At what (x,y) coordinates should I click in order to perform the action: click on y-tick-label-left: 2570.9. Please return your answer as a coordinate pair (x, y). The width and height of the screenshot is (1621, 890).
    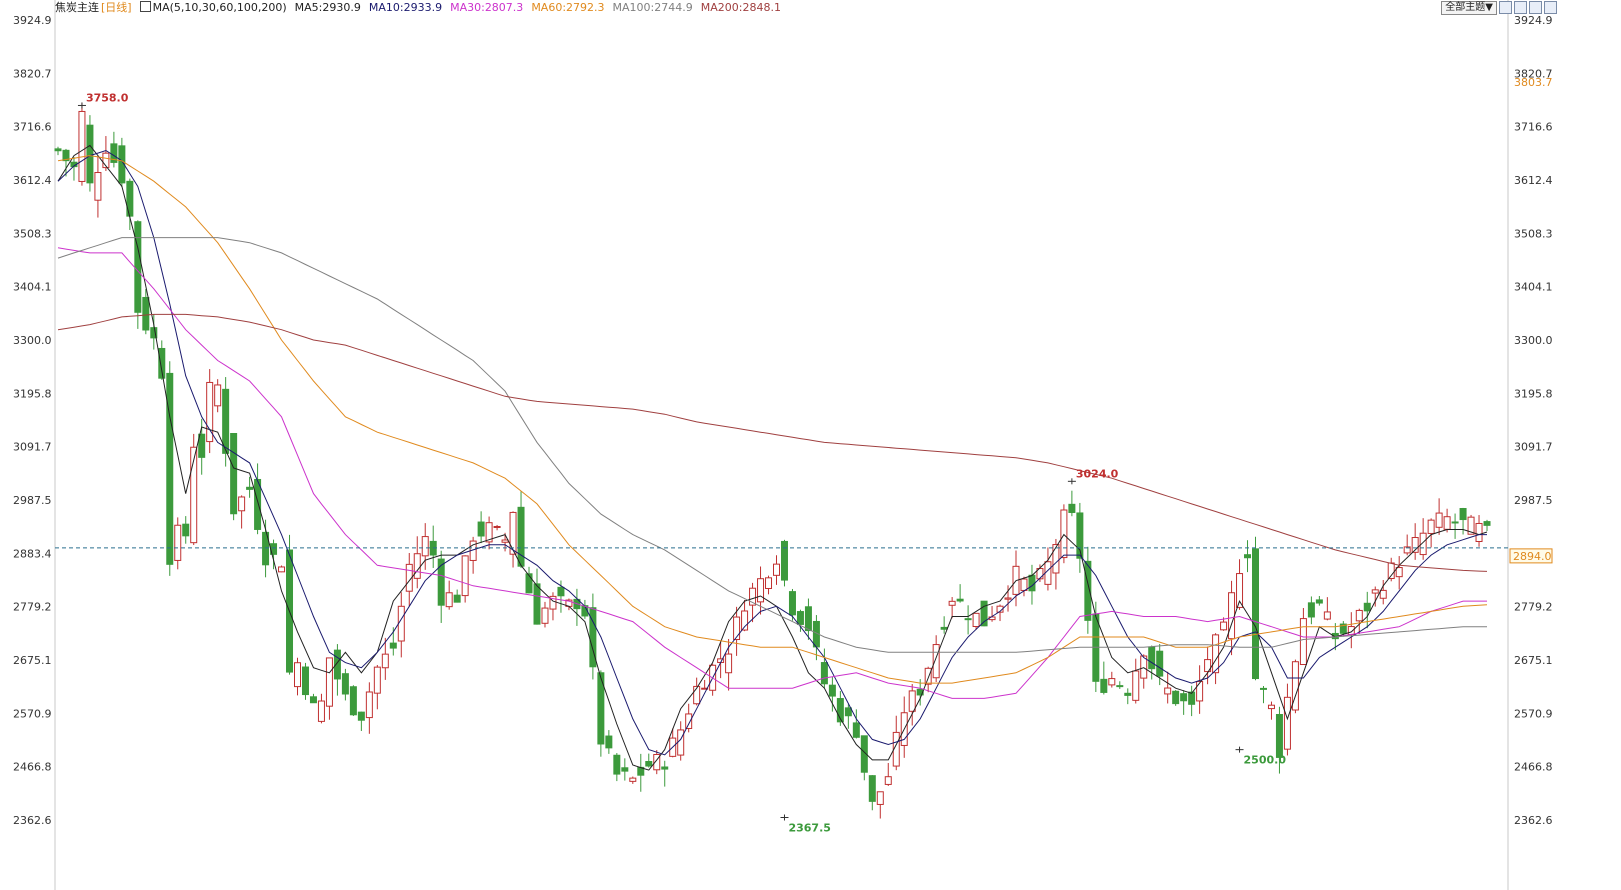
    Looking at the image, I should click on (32, 713).